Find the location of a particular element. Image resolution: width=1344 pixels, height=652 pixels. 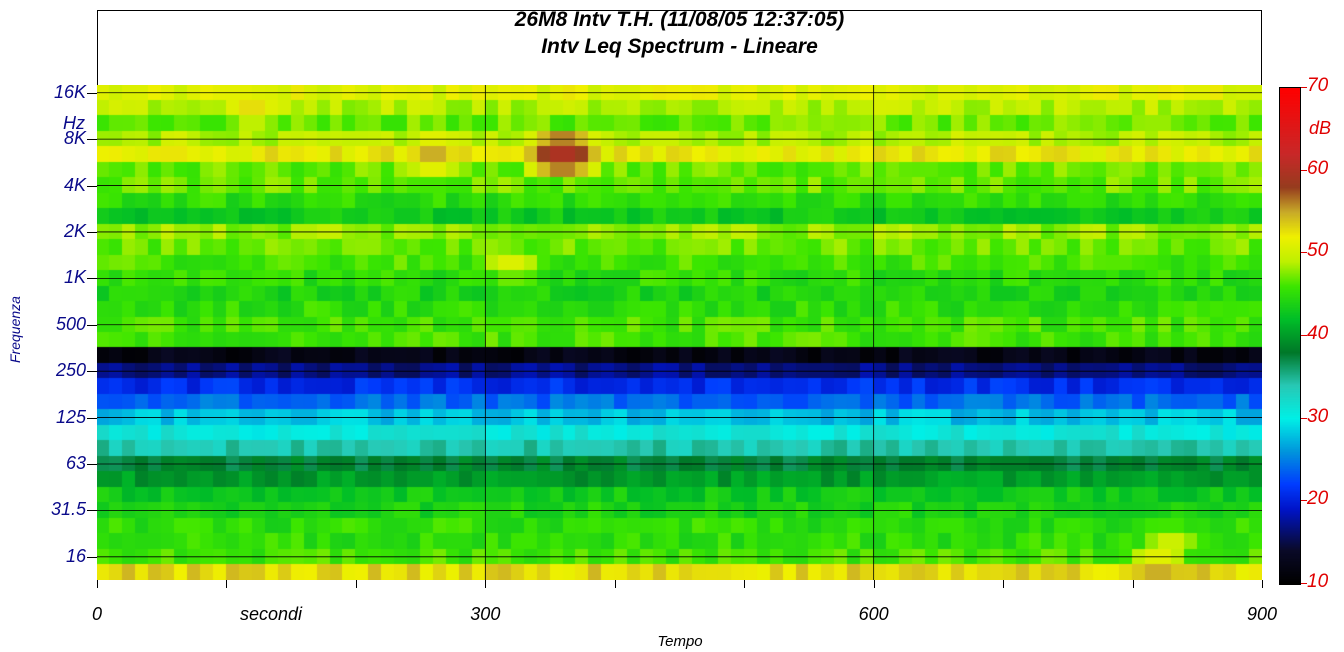

y-unit-label: Hz is located at coordinates (74, 123).